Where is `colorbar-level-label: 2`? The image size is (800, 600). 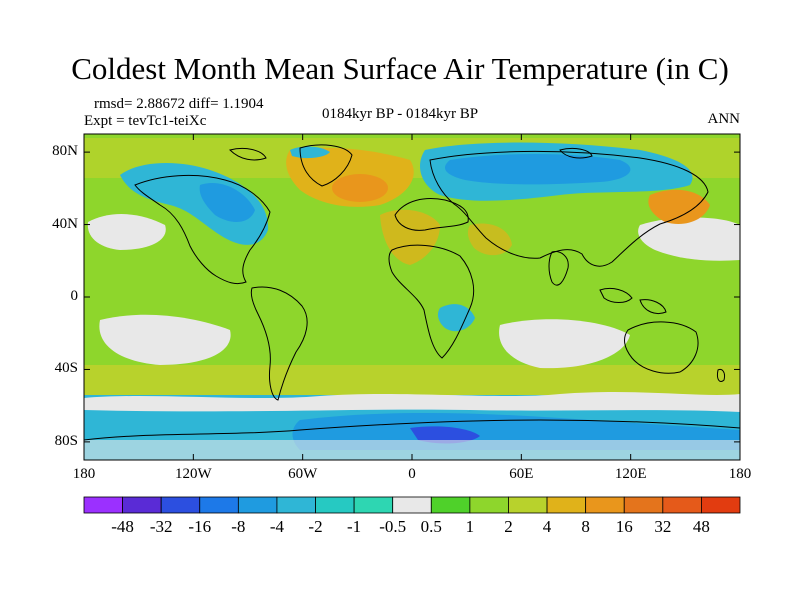
colorbar-level-label: 2 is located at coordinates (508, 526).